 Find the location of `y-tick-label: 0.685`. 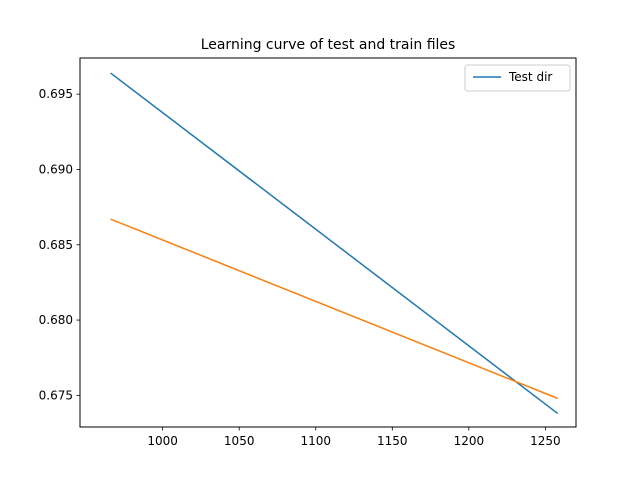

y-tick-label: 0.685 is located at coordinates (56, 245).